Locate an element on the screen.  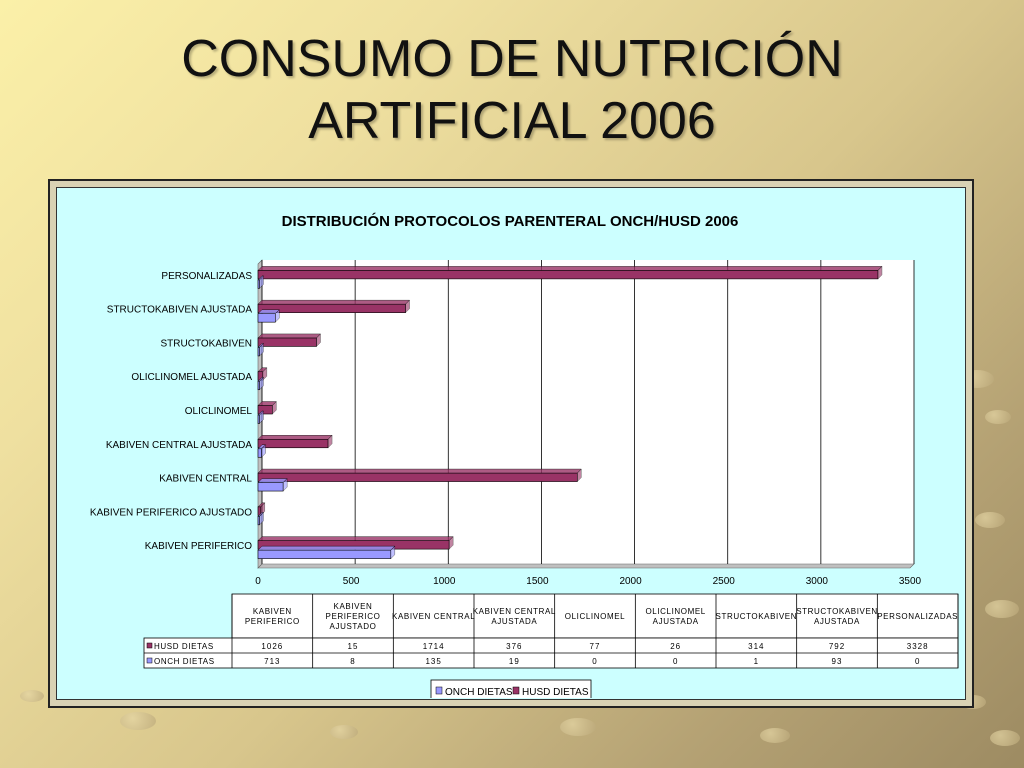
table-cell: 0 is located at coordinates (917, 661).